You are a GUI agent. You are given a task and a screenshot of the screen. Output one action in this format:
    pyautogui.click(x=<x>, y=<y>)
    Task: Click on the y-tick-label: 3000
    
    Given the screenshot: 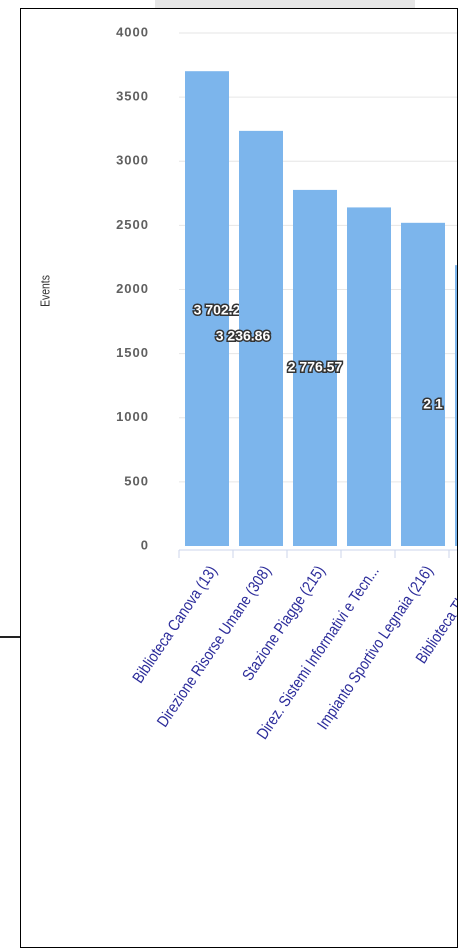 What is the action you would take?
    pyautogui.click(x=132, y=160)
    